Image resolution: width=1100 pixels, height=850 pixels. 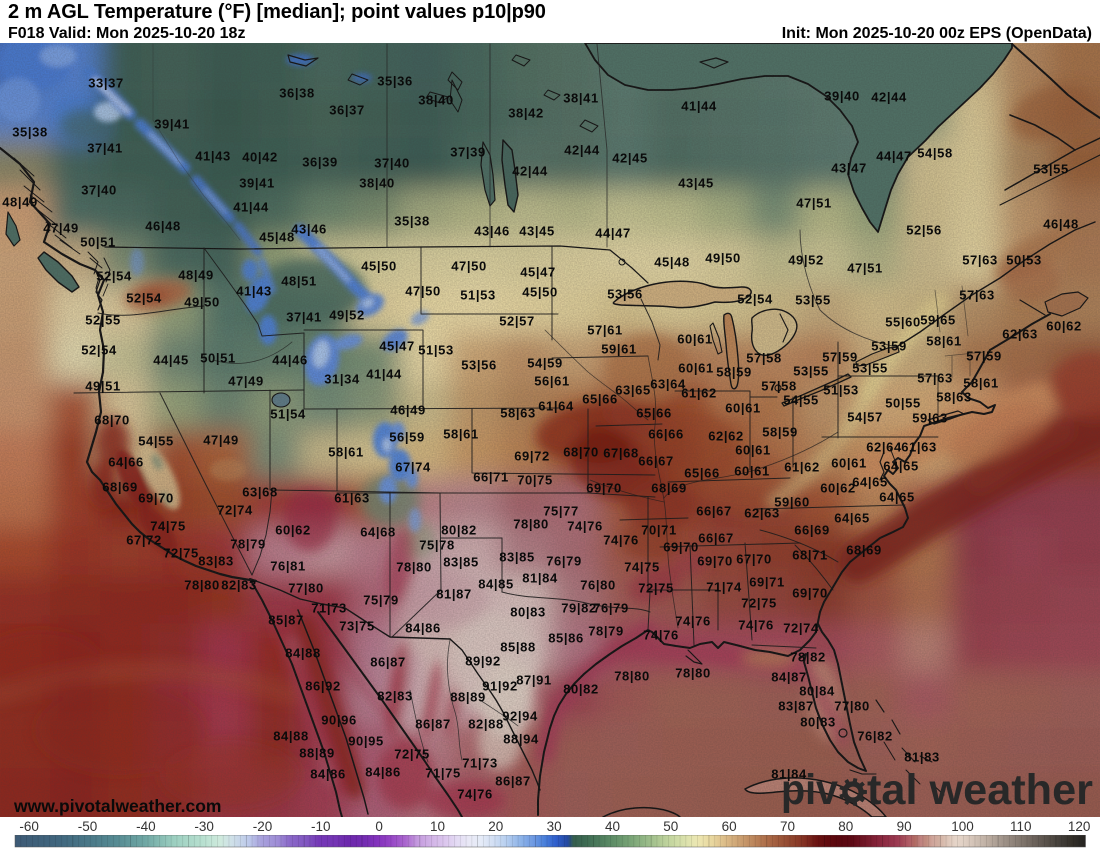 I want to click on svg-text: 72|75, so click(x=181, y=553).